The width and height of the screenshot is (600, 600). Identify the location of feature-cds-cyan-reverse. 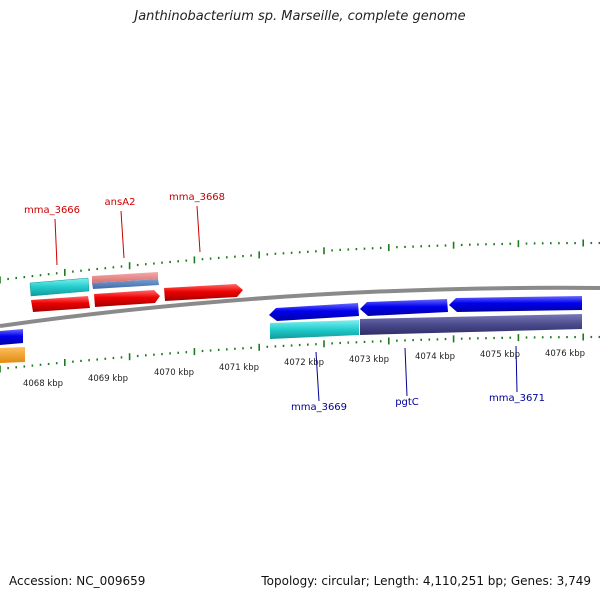
(314, 329).